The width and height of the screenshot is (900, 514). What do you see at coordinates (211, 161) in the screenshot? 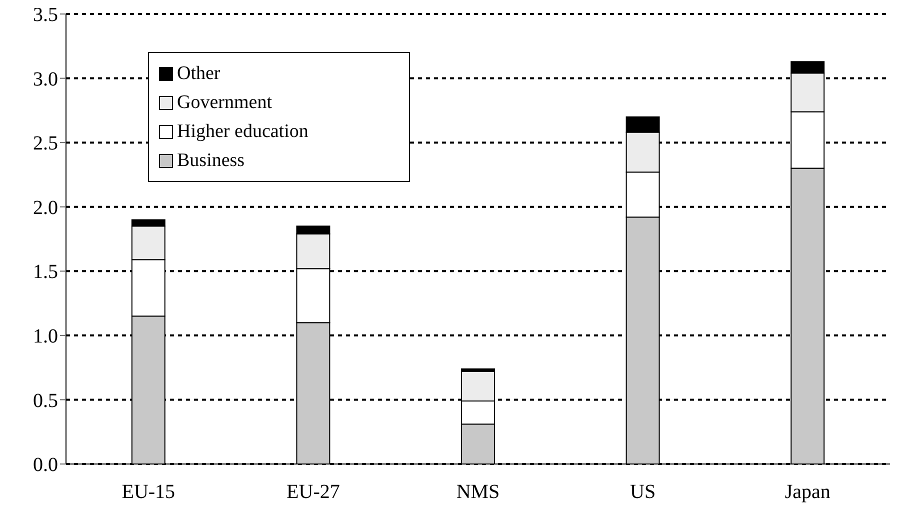
I see `legend-label: Business` at bounding box center [211, 161].